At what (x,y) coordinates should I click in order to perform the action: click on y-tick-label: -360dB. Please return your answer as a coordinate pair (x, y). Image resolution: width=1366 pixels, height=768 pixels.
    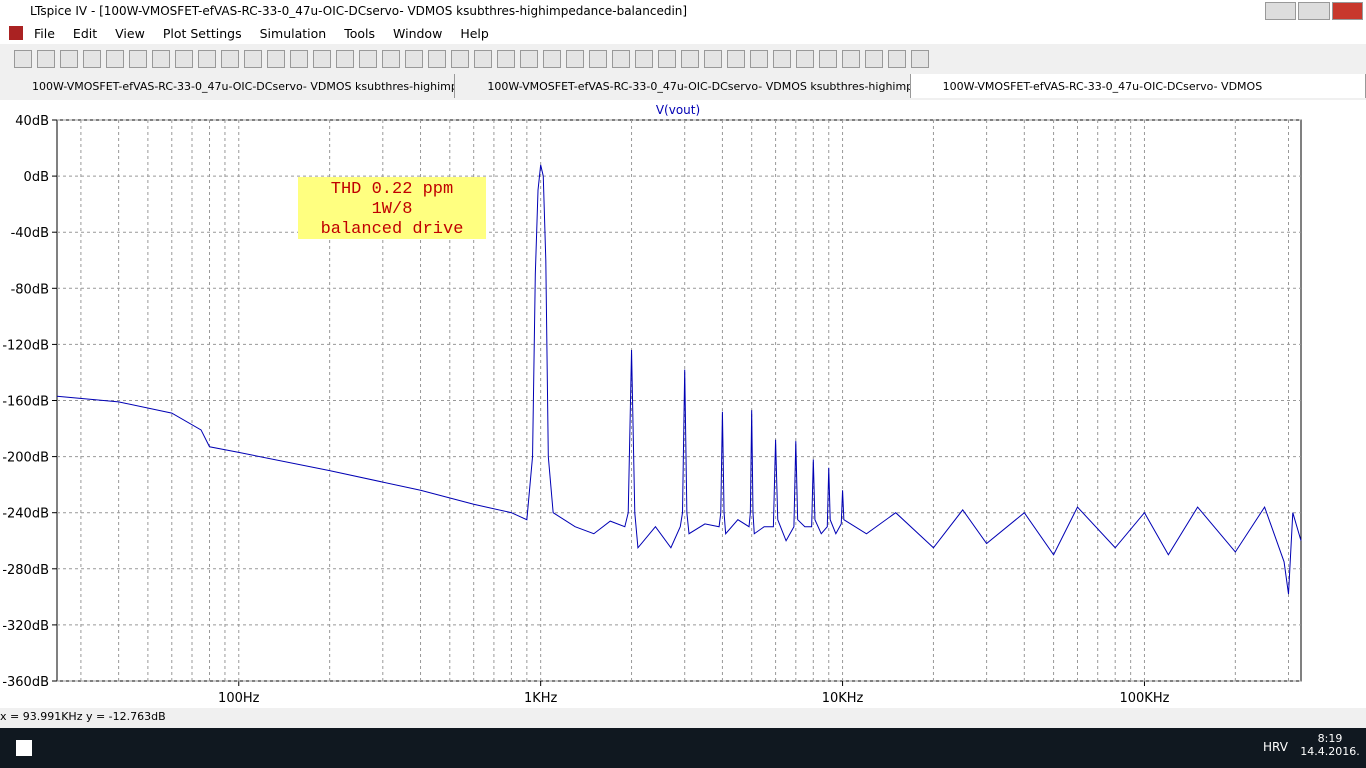
    Looking at the image, I should click on (25, 682).